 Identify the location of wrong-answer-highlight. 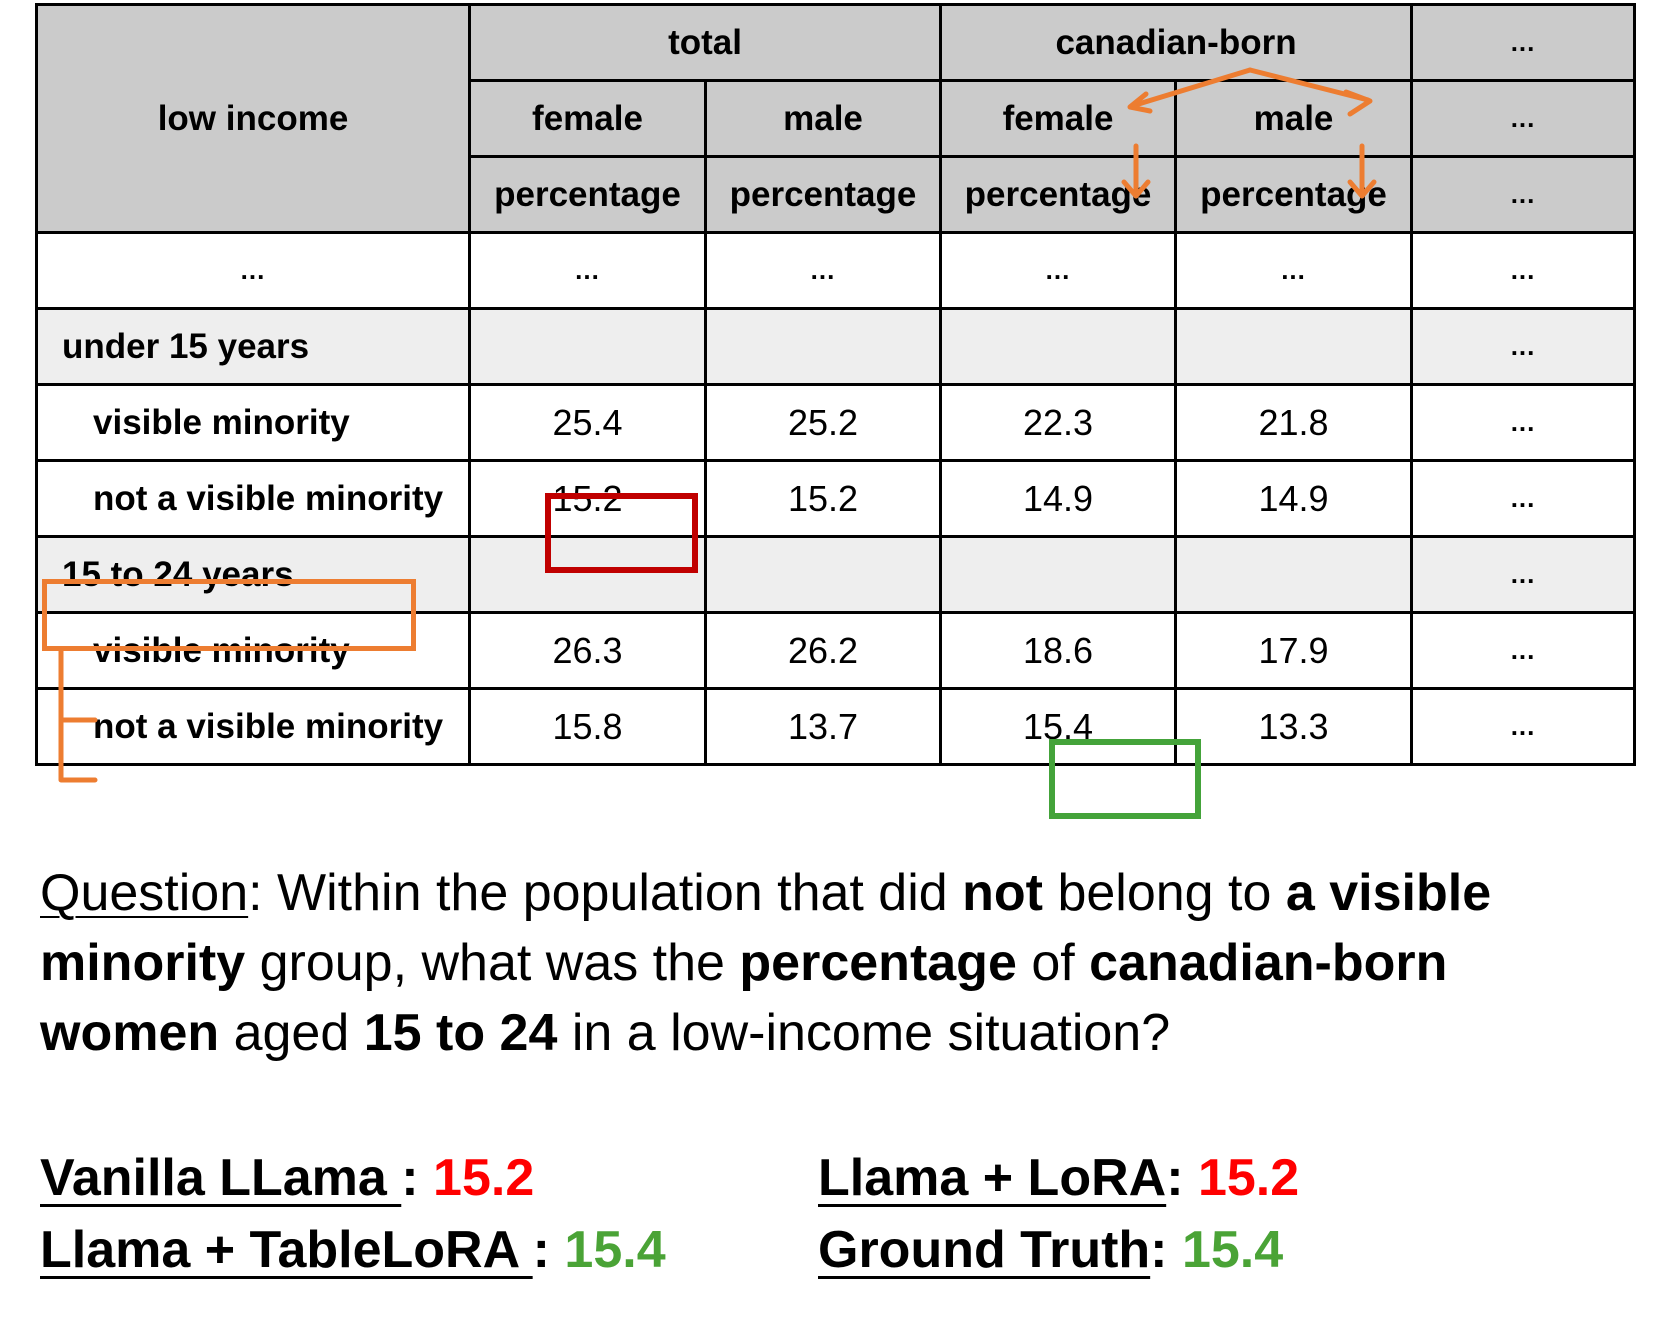
(621, 533).